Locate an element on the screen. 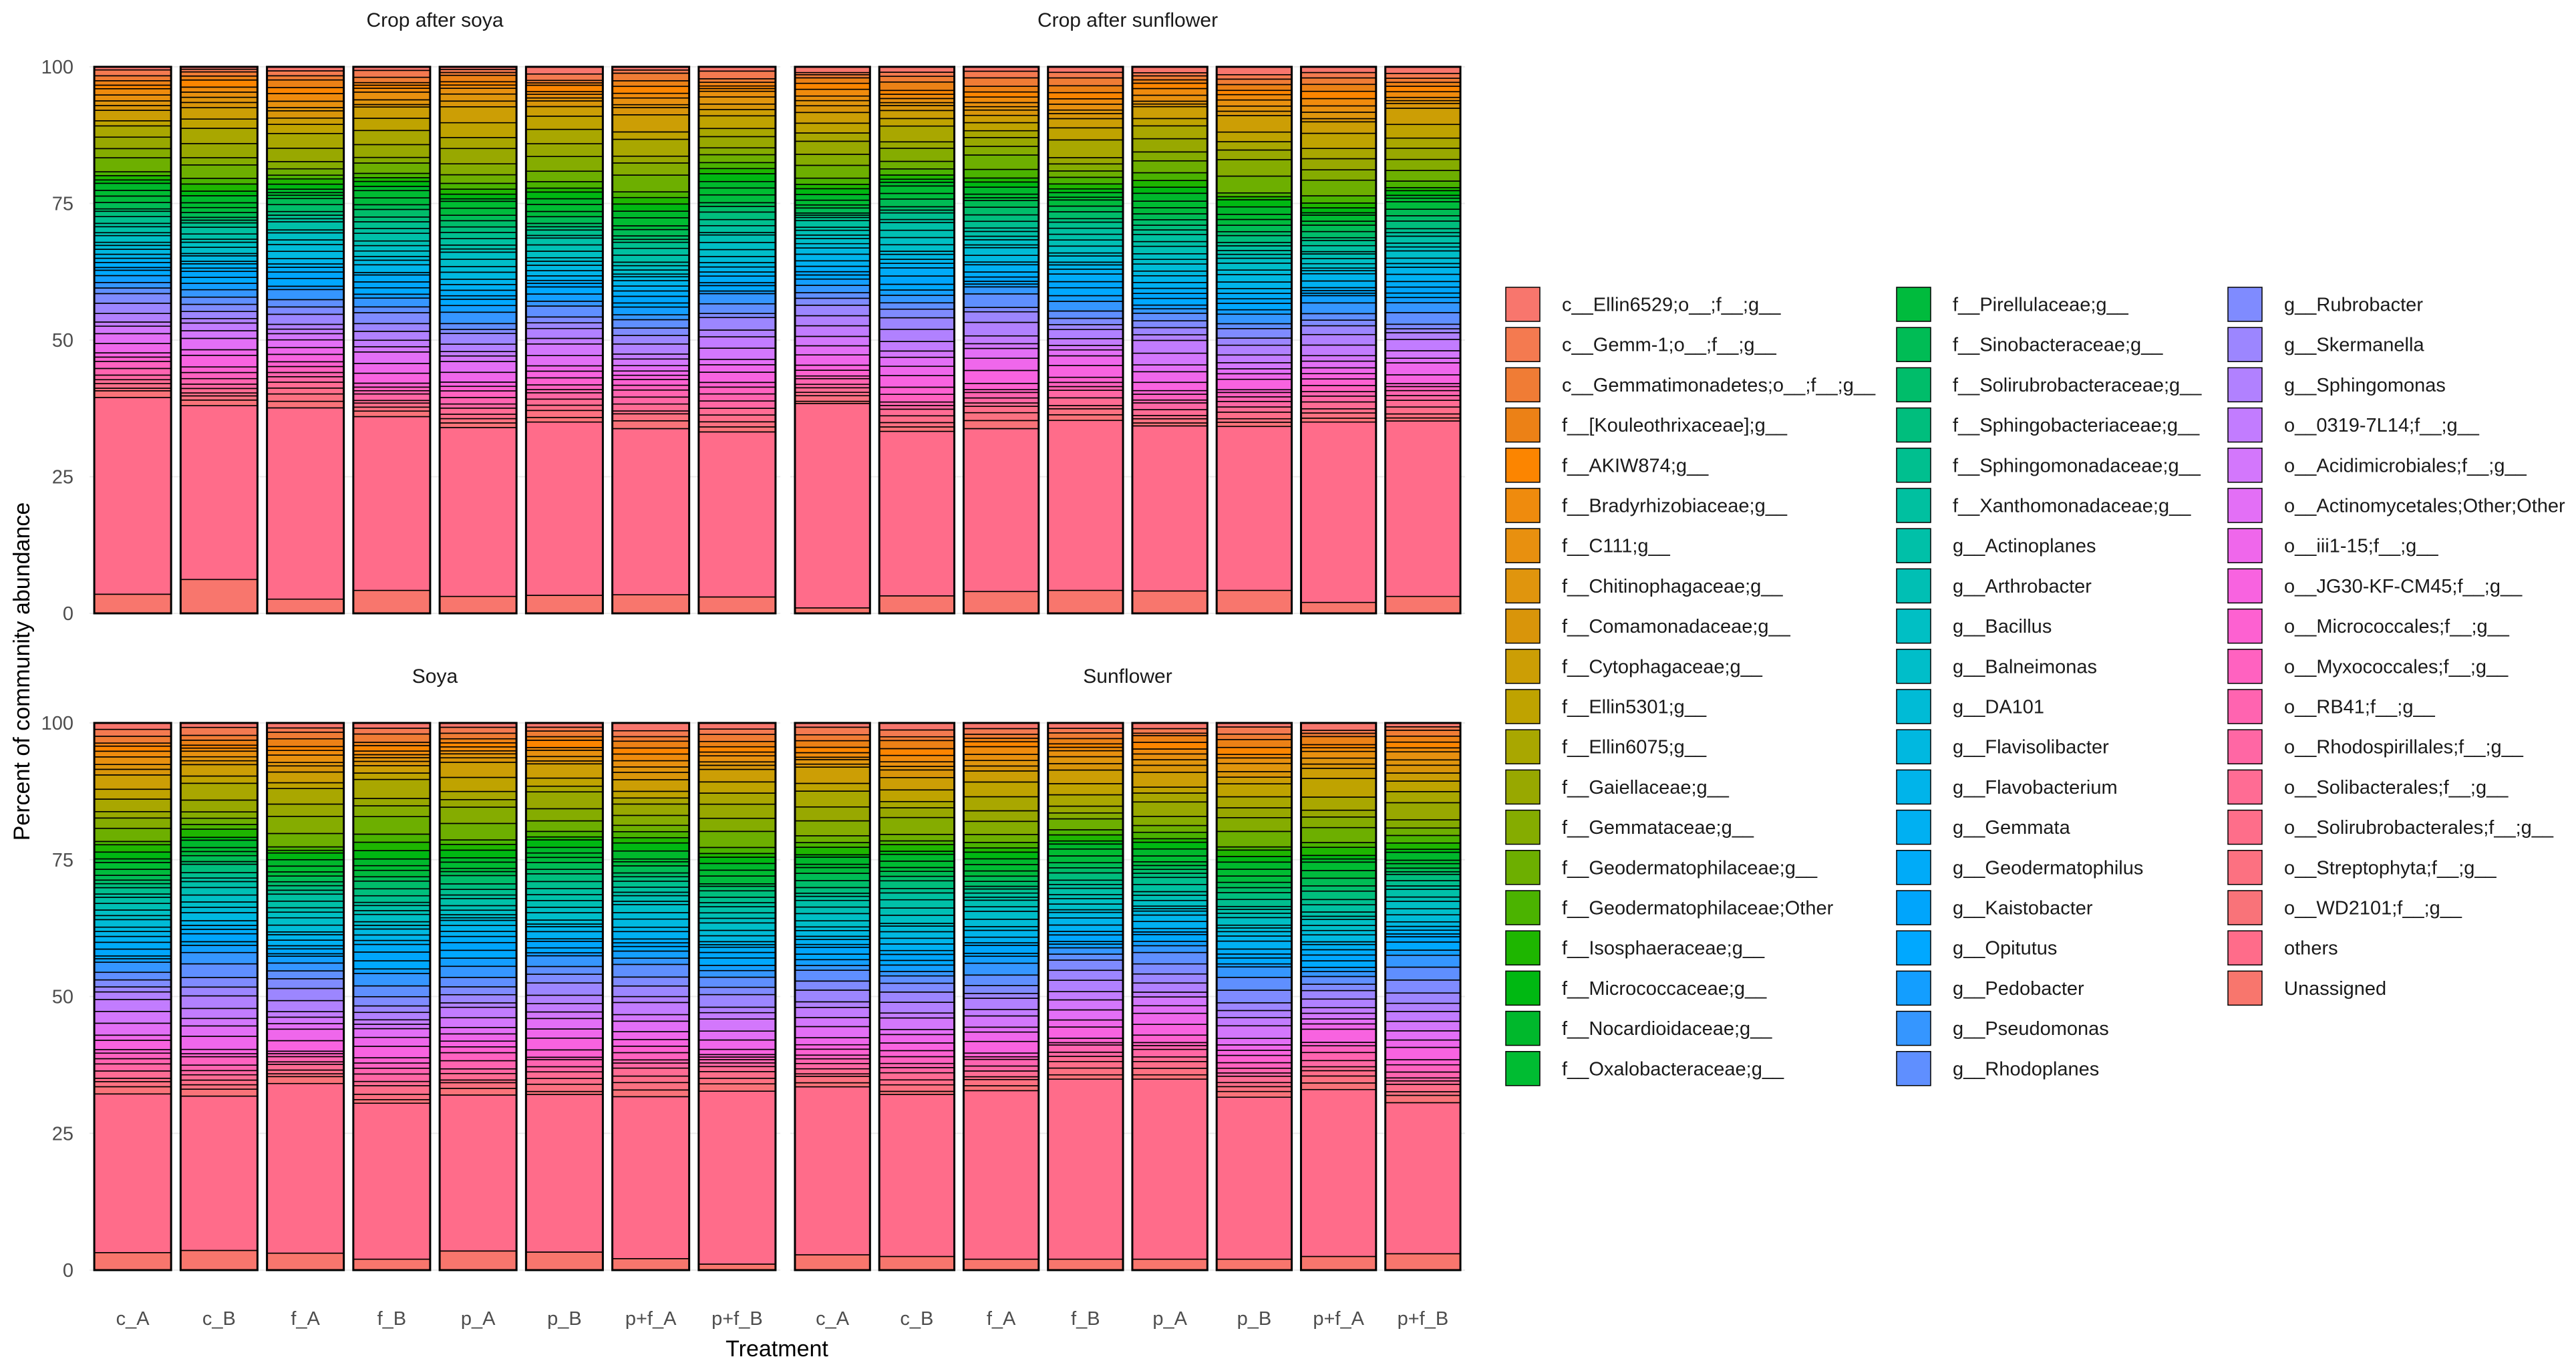 This screenshot has width=2576, height=1363. legend-label: f__Chitinophagaceae;g__ is located at coordinates (1672, 586).